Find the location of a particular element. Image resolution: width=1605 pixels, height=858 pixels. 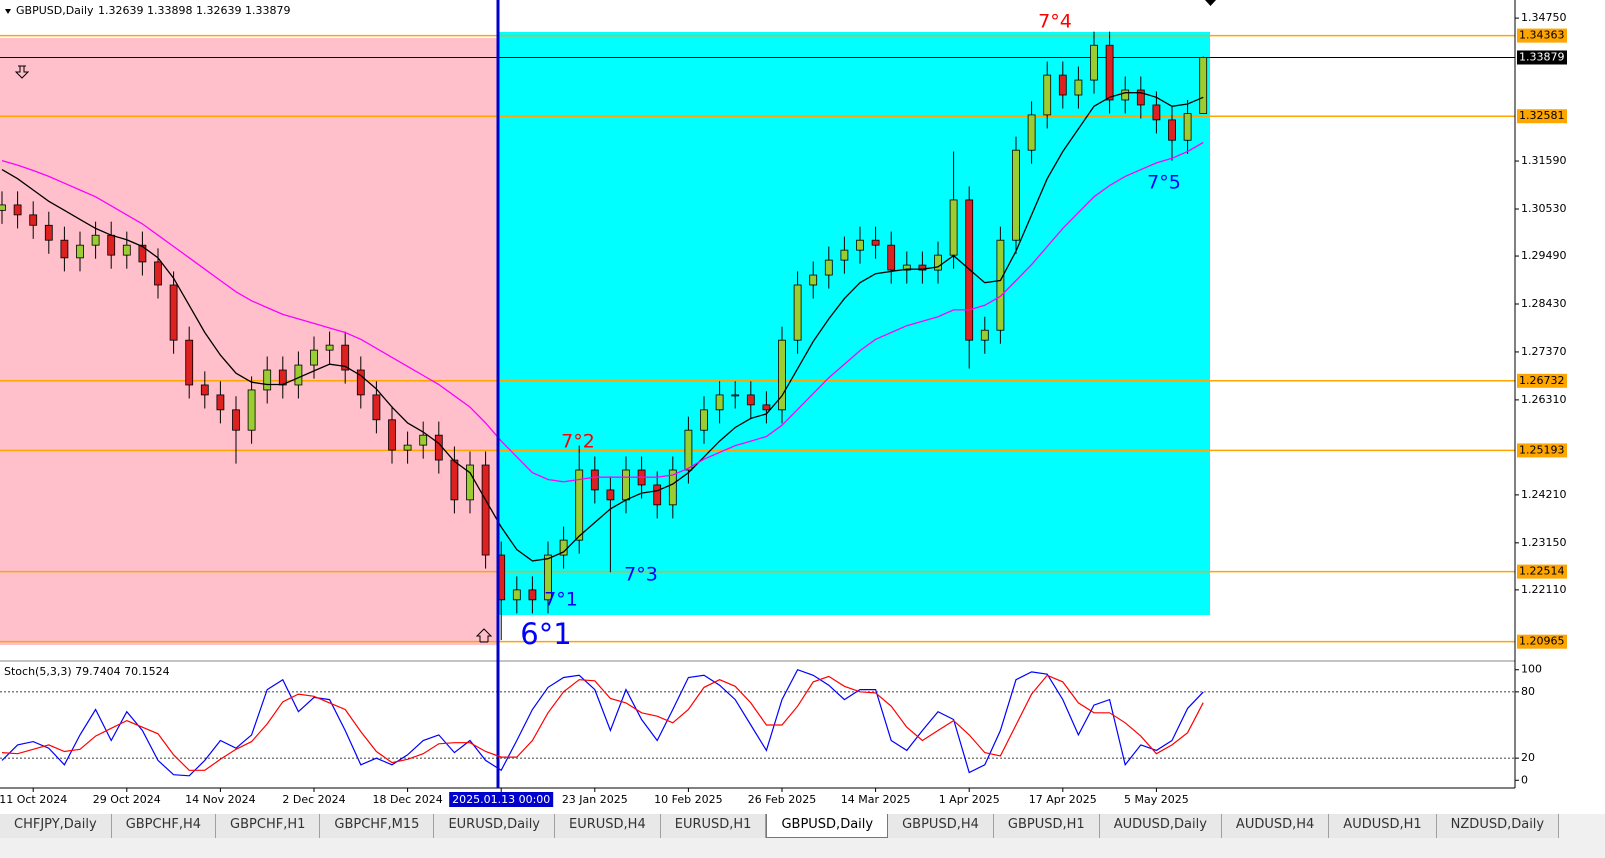

tab: GBPUSD,Daily is located at coordinates (827, 826).